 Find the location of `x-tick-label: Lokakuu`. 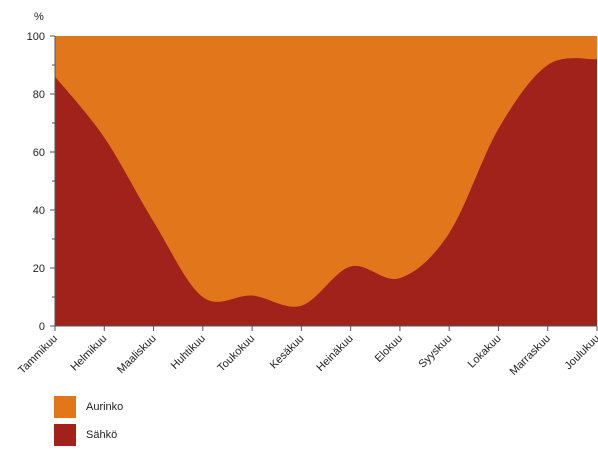

x-tick-label: Lokakuu is located at coordinates (485, 352).